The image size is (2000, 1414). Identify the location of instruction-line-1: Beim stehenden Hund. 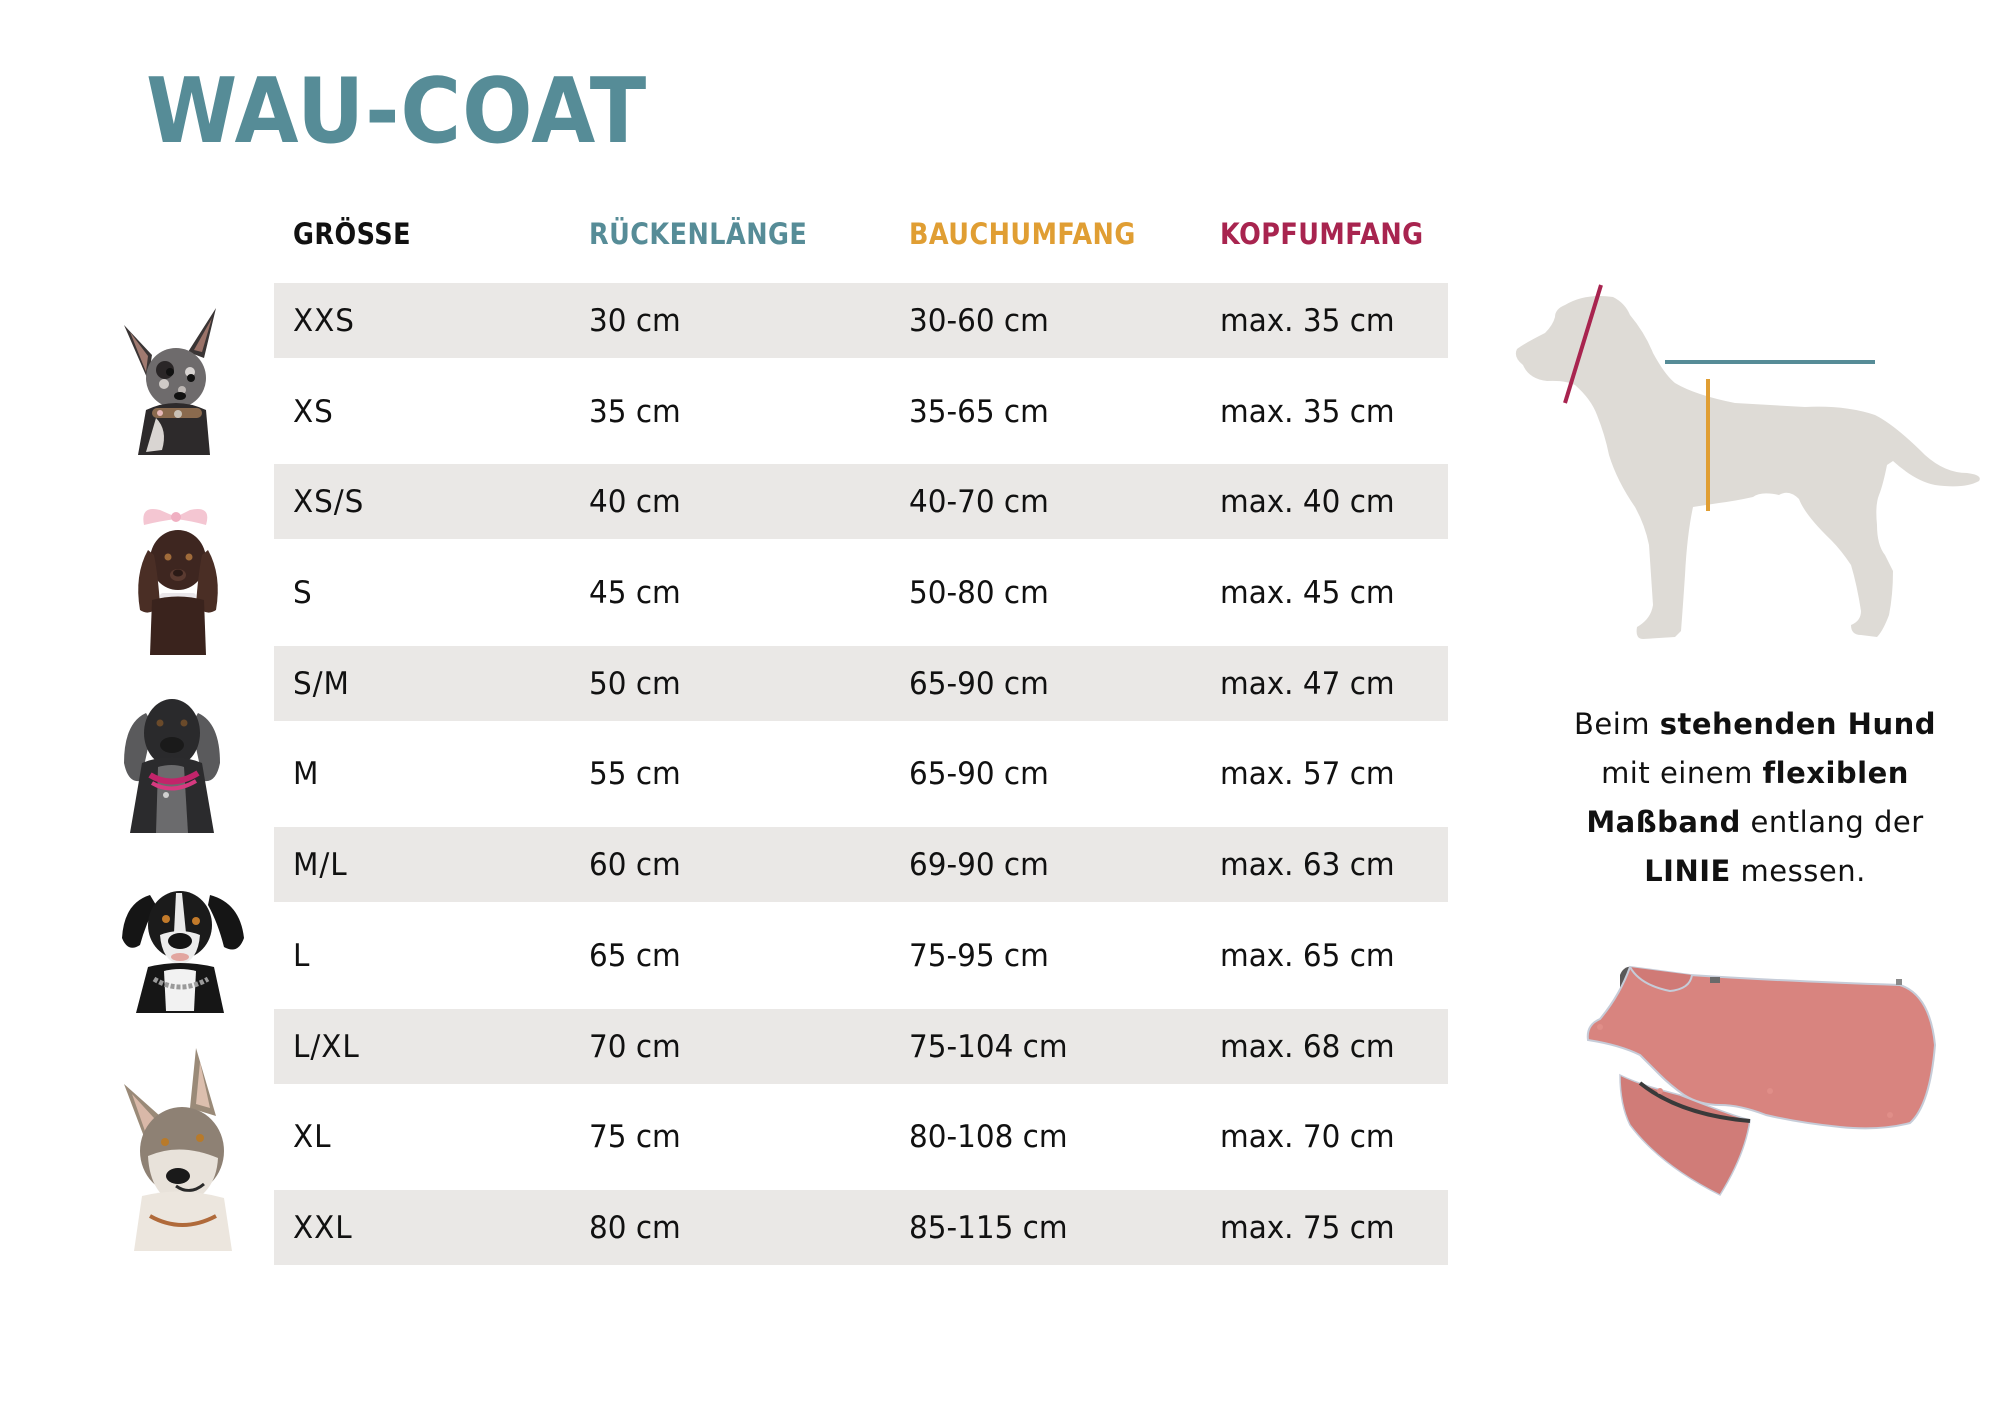
(1755, 724).